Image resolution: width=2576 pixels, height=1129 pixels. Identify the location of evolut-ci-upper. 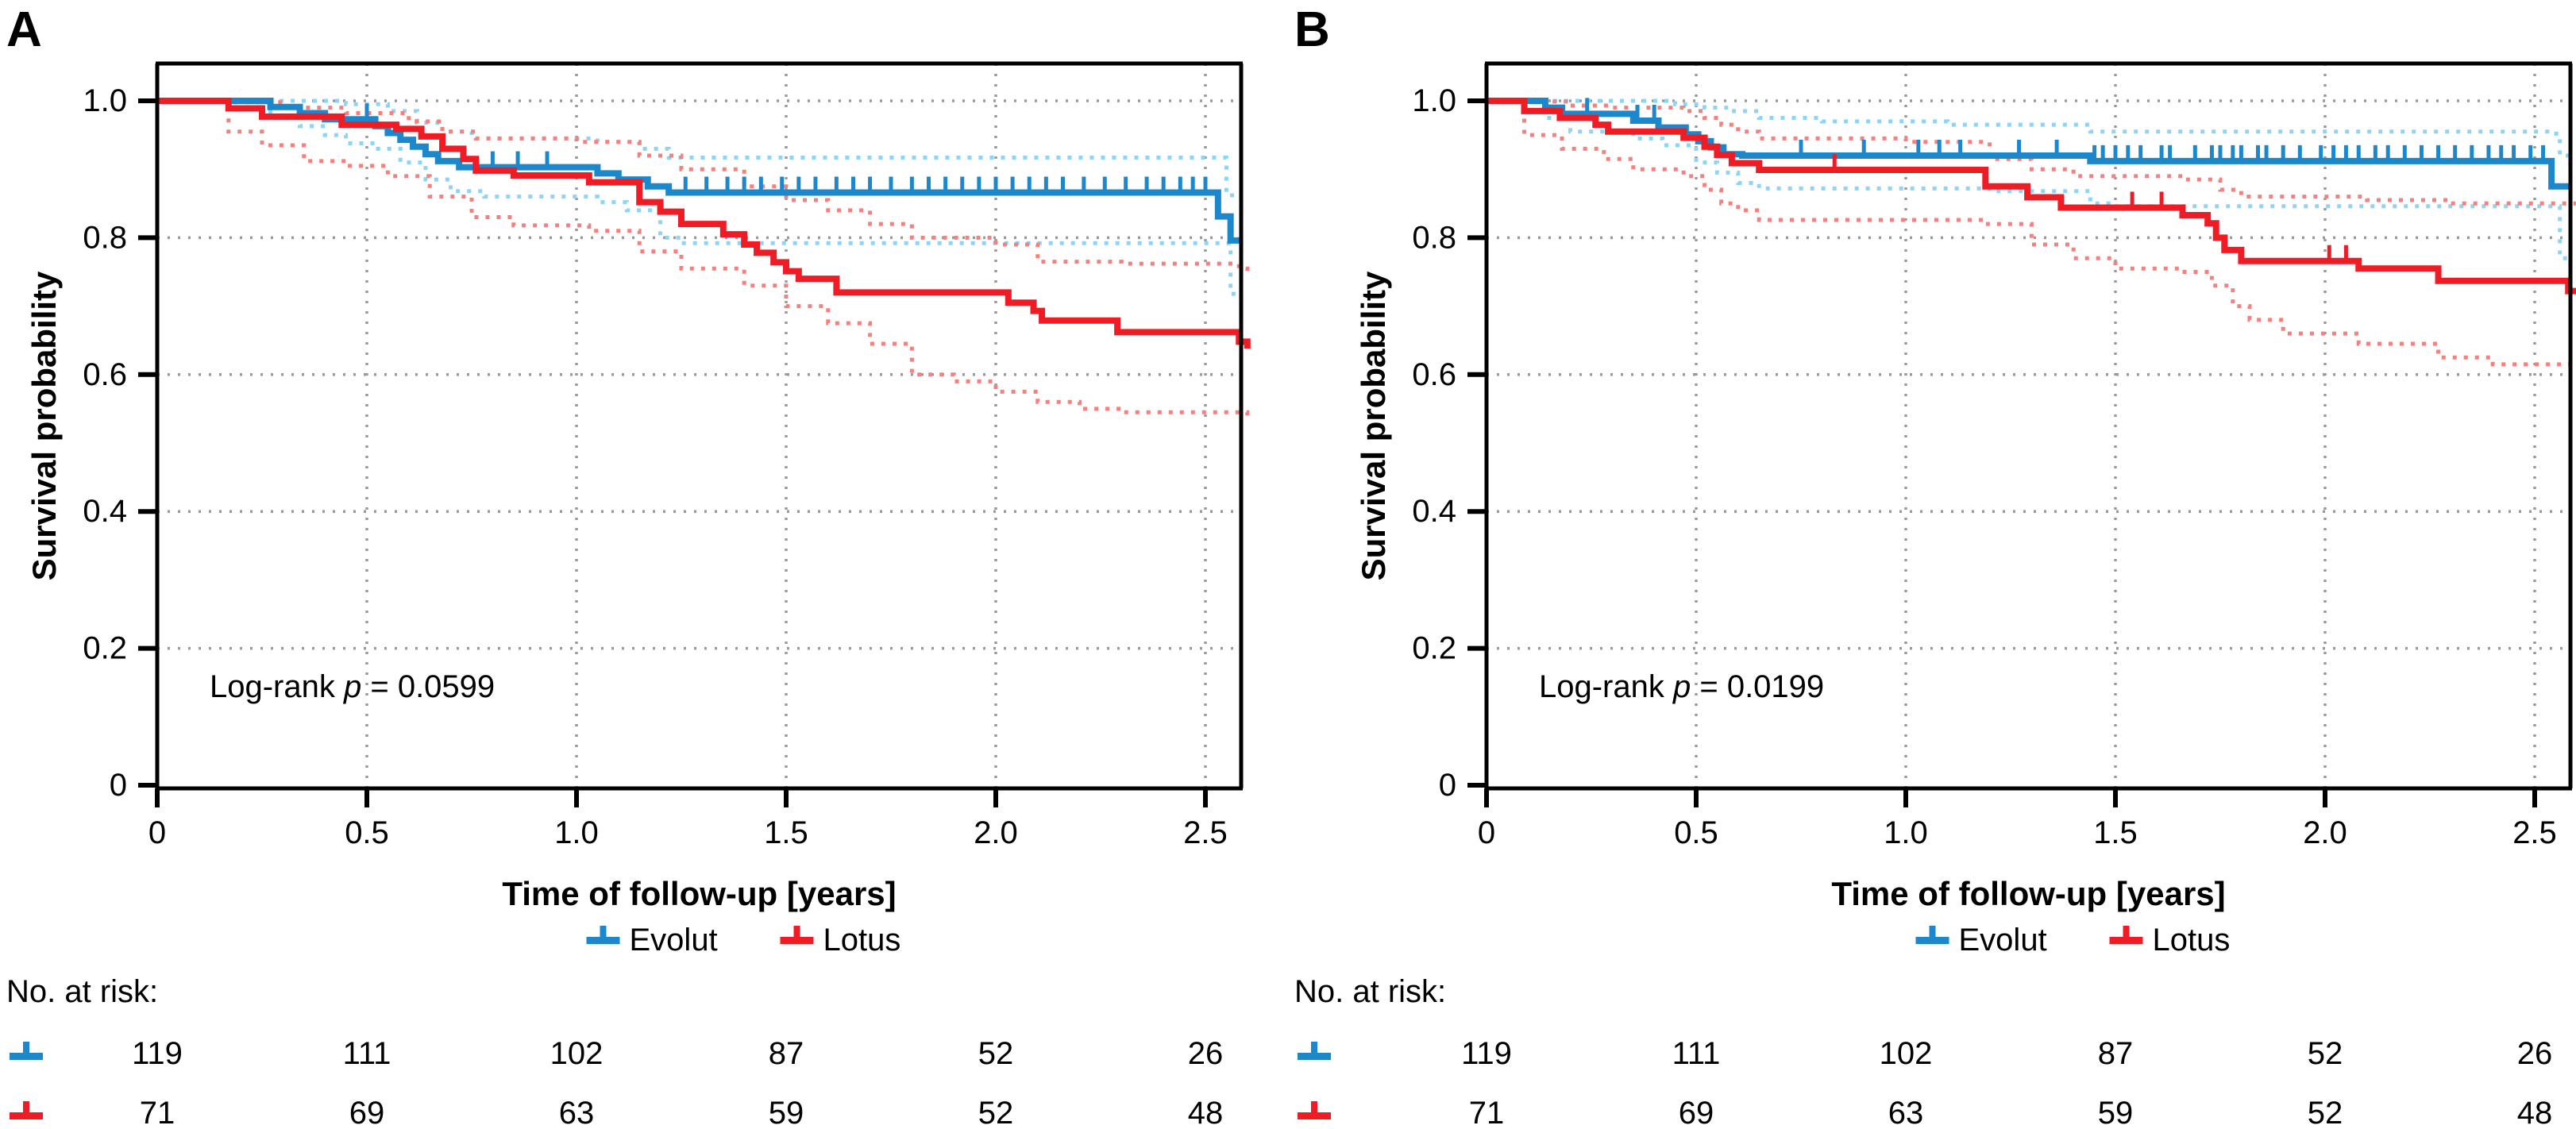
(2030, 132).